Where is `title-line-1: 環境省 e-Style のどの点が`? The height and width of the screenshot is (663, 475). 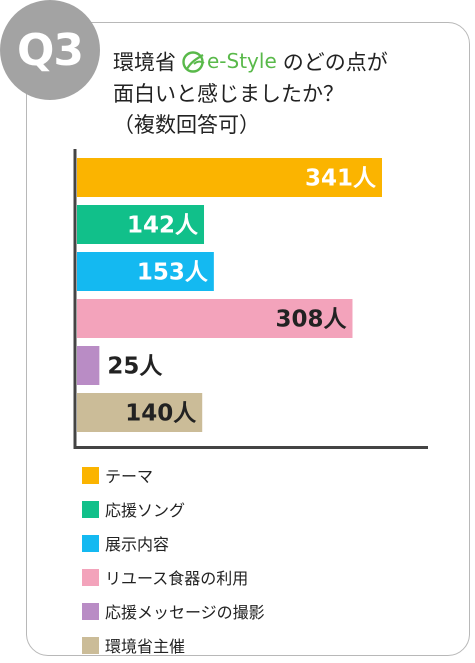 title-line-1: 環境省 e-Style のどの点が is located at coordinates (250, 62).